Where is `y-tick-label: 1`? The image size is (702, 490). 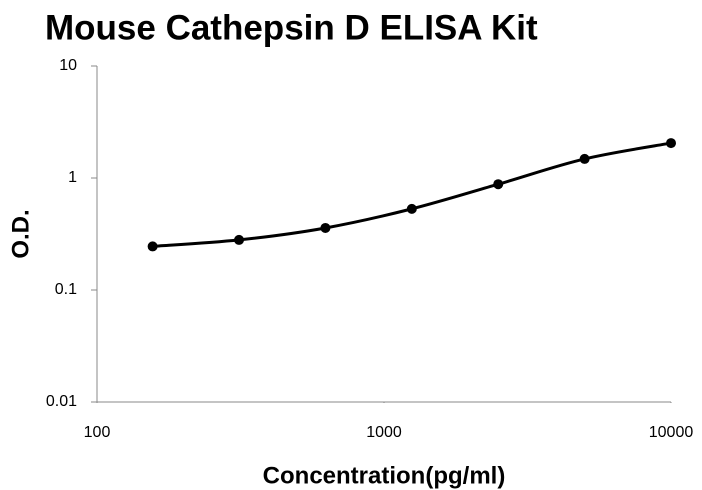 y-tick-label: 1 is located at coordinates (72, 177).